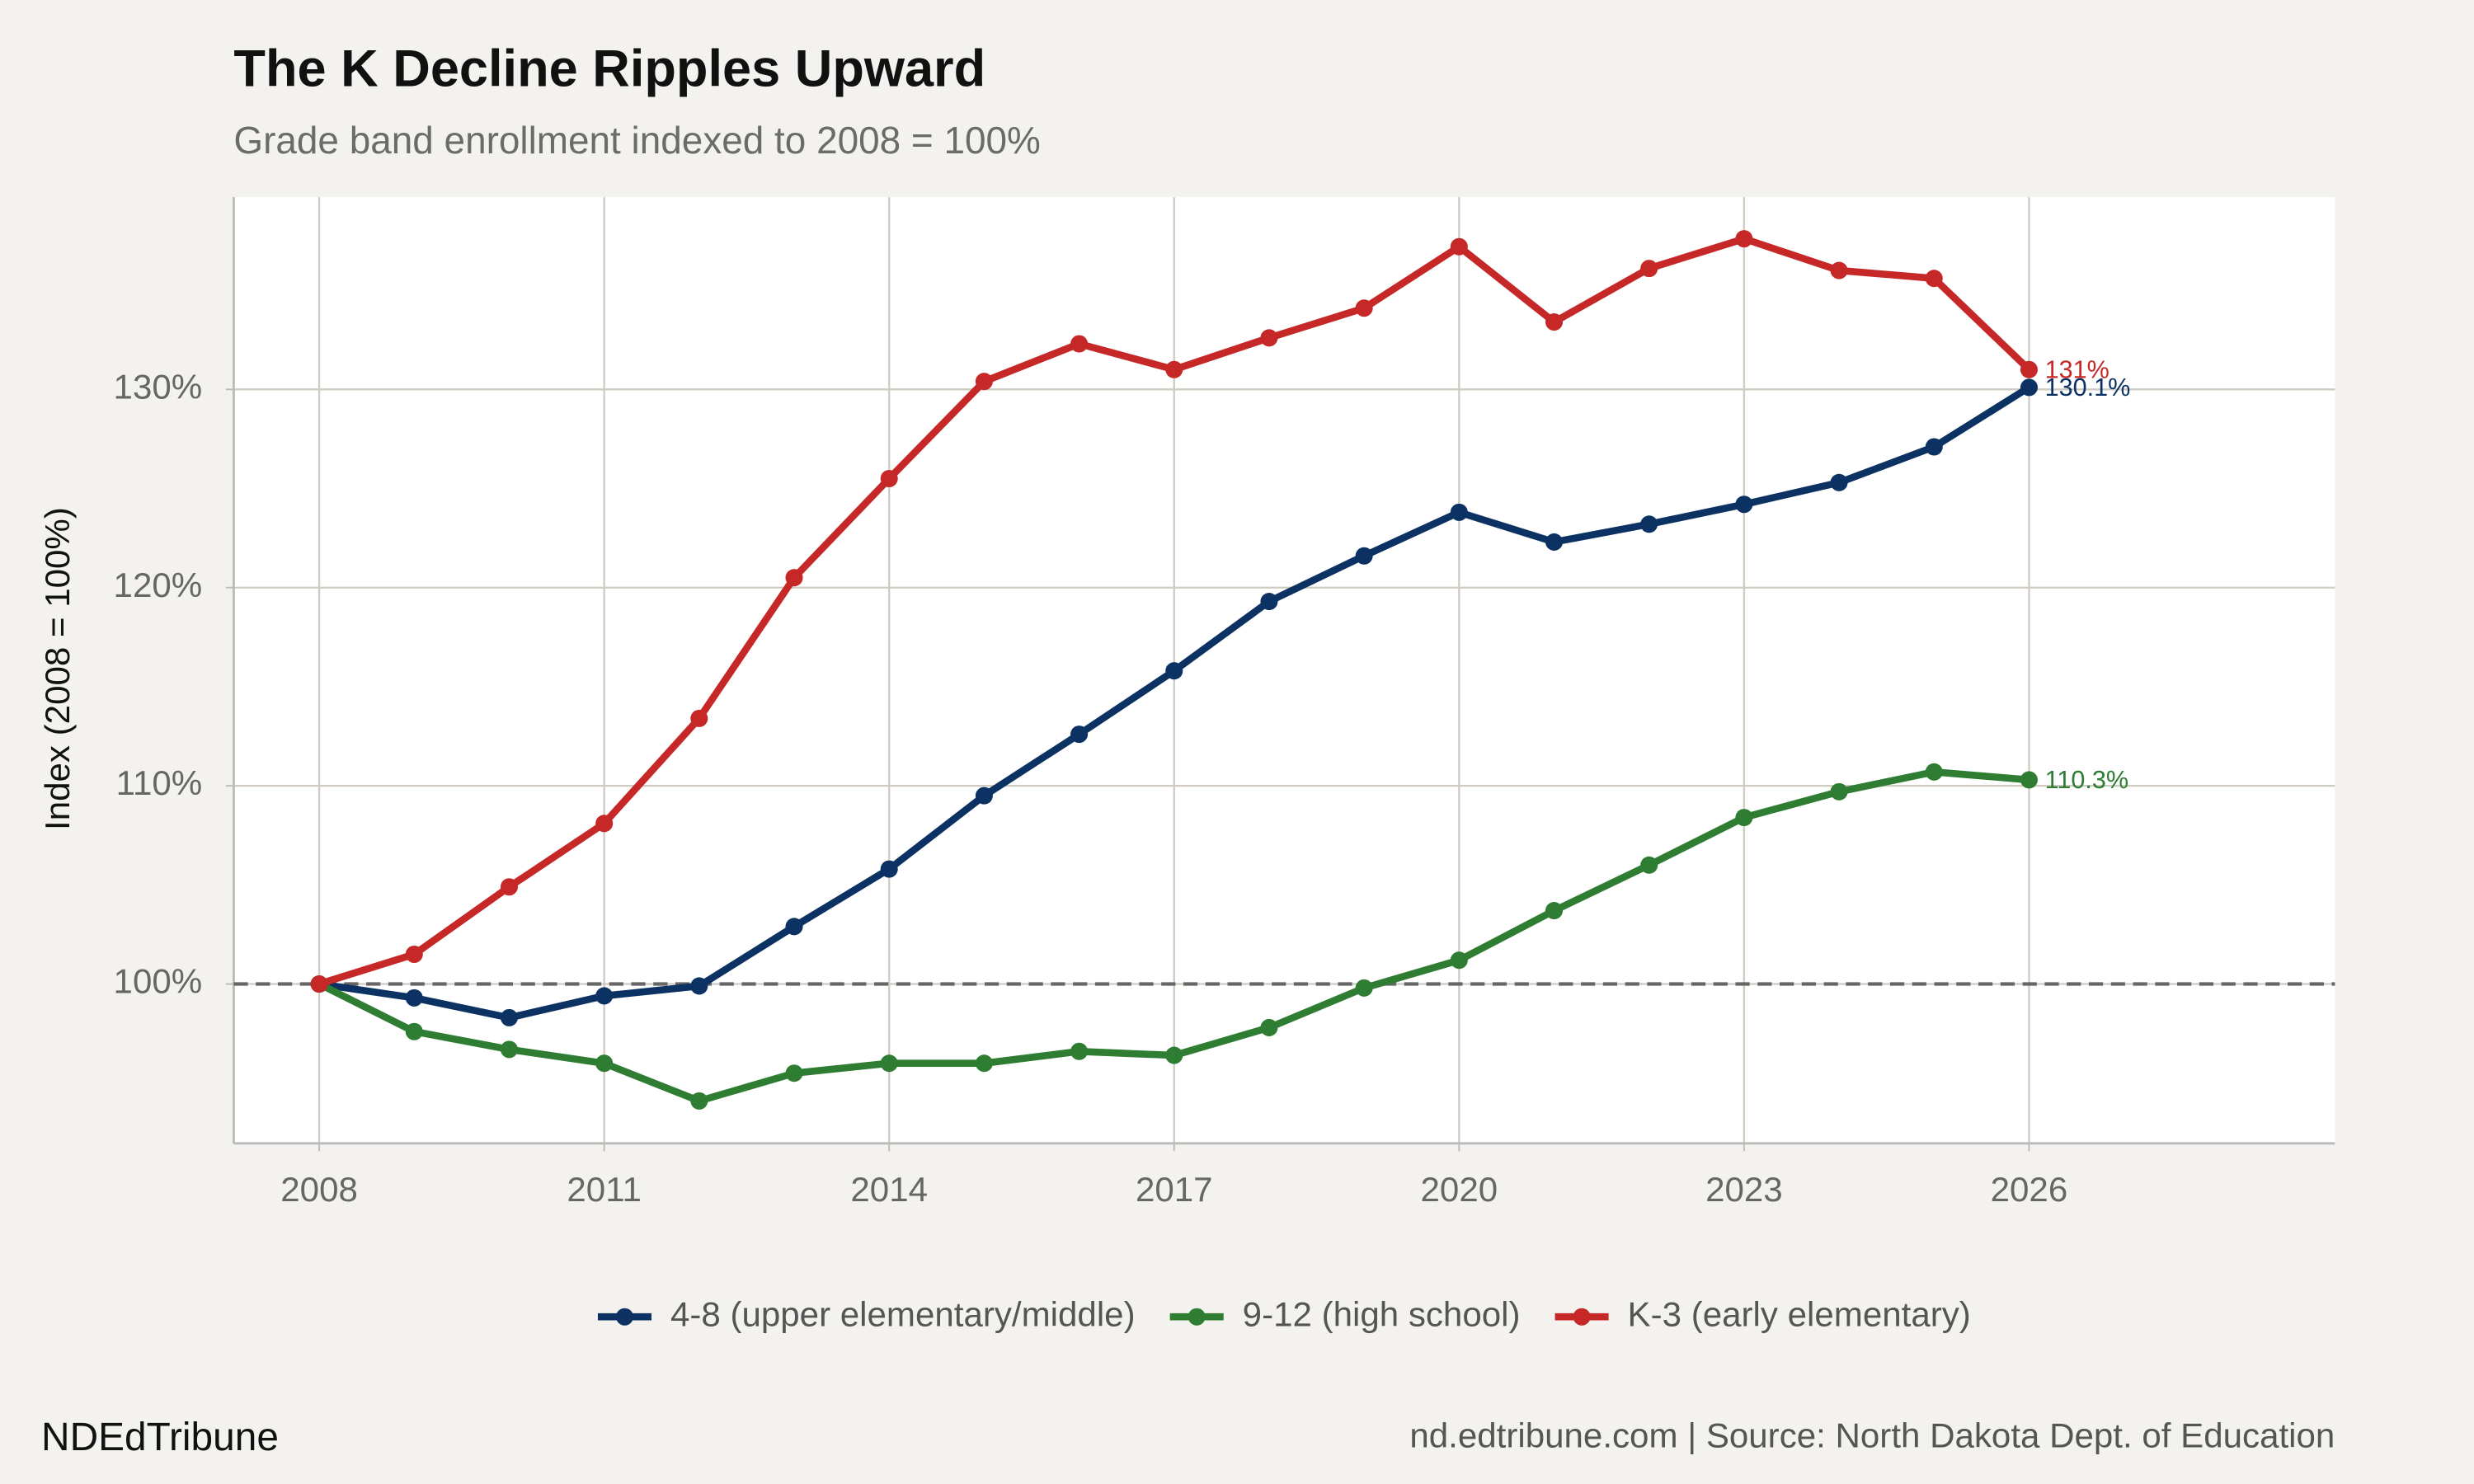 The height and width of the screenshot is (1484, 2474). Describe the element at coordinates (2088, 387) in the screenshot. I see `data-label: 130.1%` at that location.